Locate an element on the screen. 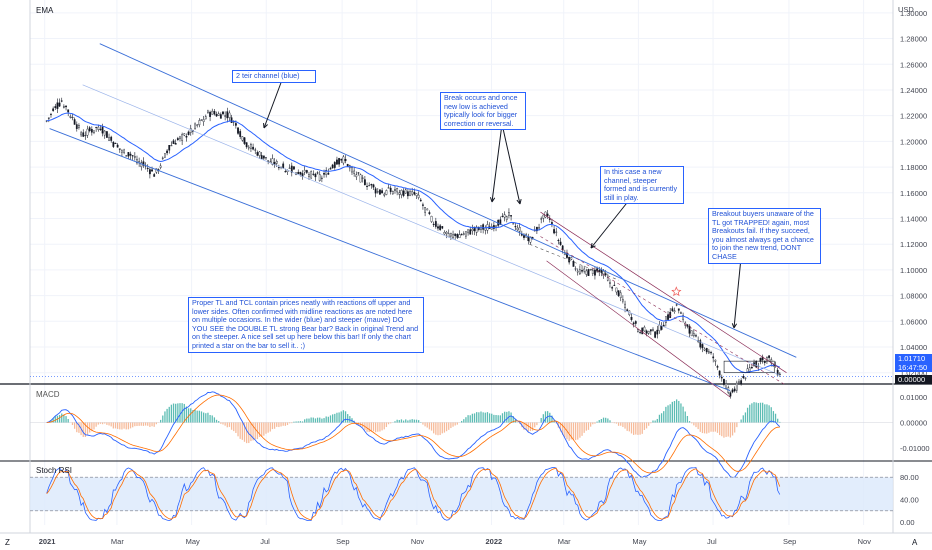 This screenshot has width=932, height=550. price-tick-label: 1.18000 is located at coordinates (913, 167).